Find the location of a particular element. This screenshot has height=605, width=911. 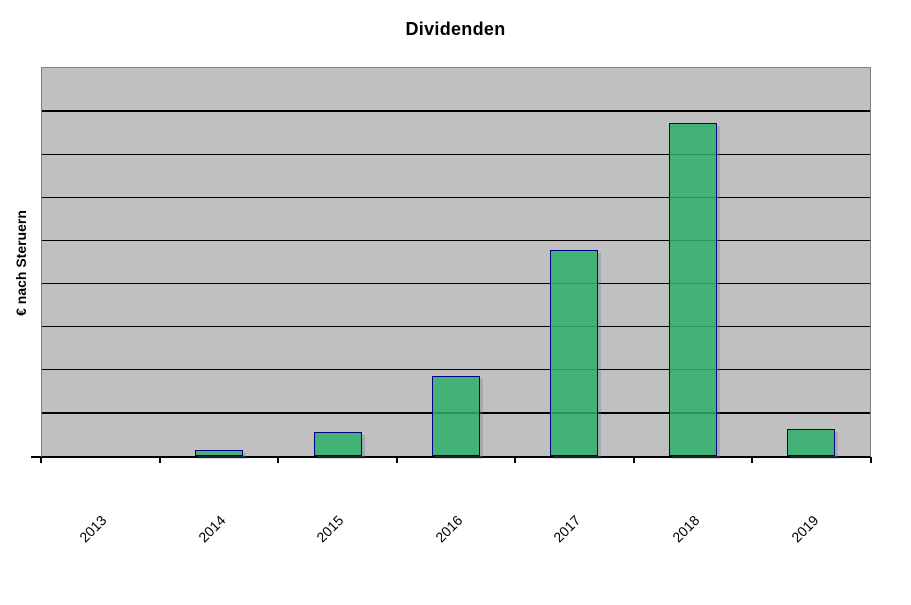

bar-2014 is located at coordinates (219, 452).